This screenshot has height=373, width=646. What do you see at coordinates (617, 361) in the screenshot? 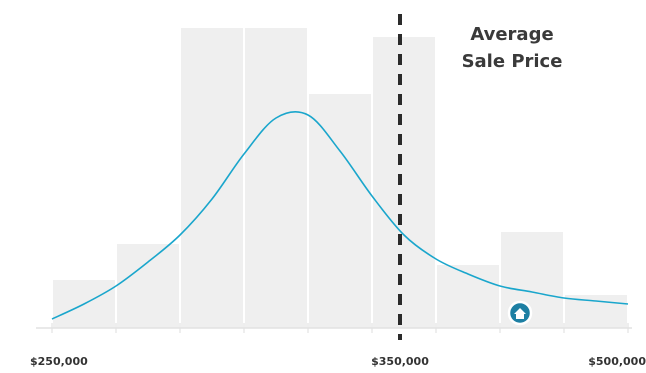
I see `x-tick-label: $500,000` at bounding box center [617, 361].